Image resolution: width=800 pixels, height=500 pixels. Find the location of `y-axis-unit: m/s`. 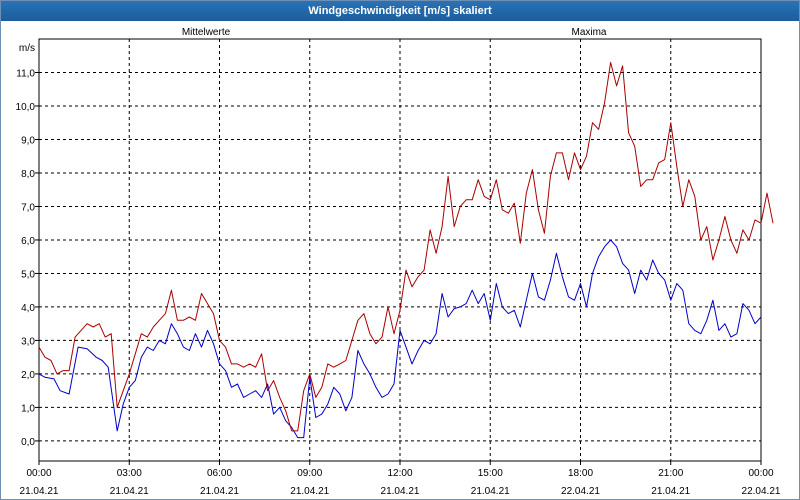

y-axis-unit: m/s is located at coordinates (27, 48).